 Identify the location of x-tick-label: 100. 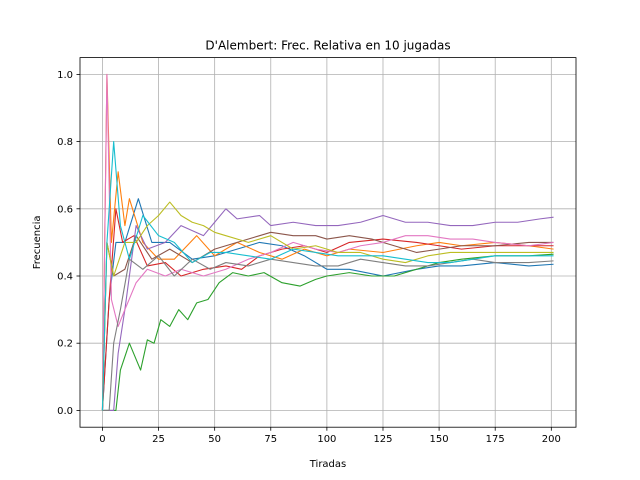
(326, 439).